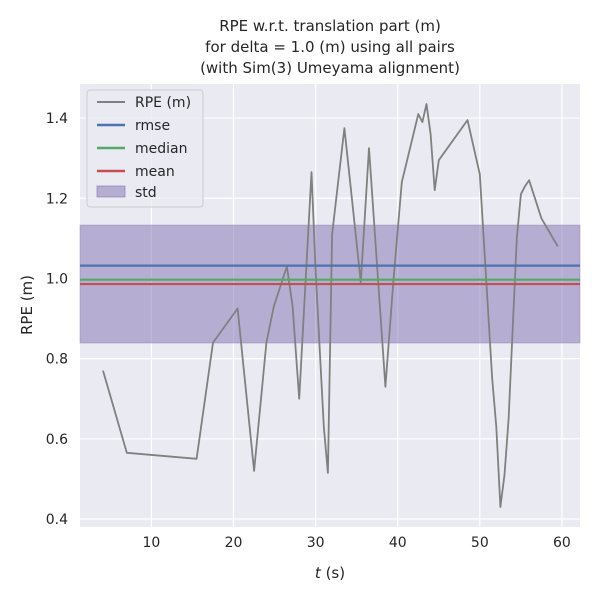 The image size is (600, 600). Describe the element at coordinates (318, 573) in the screenshot. I see `x-axis-label-variable: t` at that location.